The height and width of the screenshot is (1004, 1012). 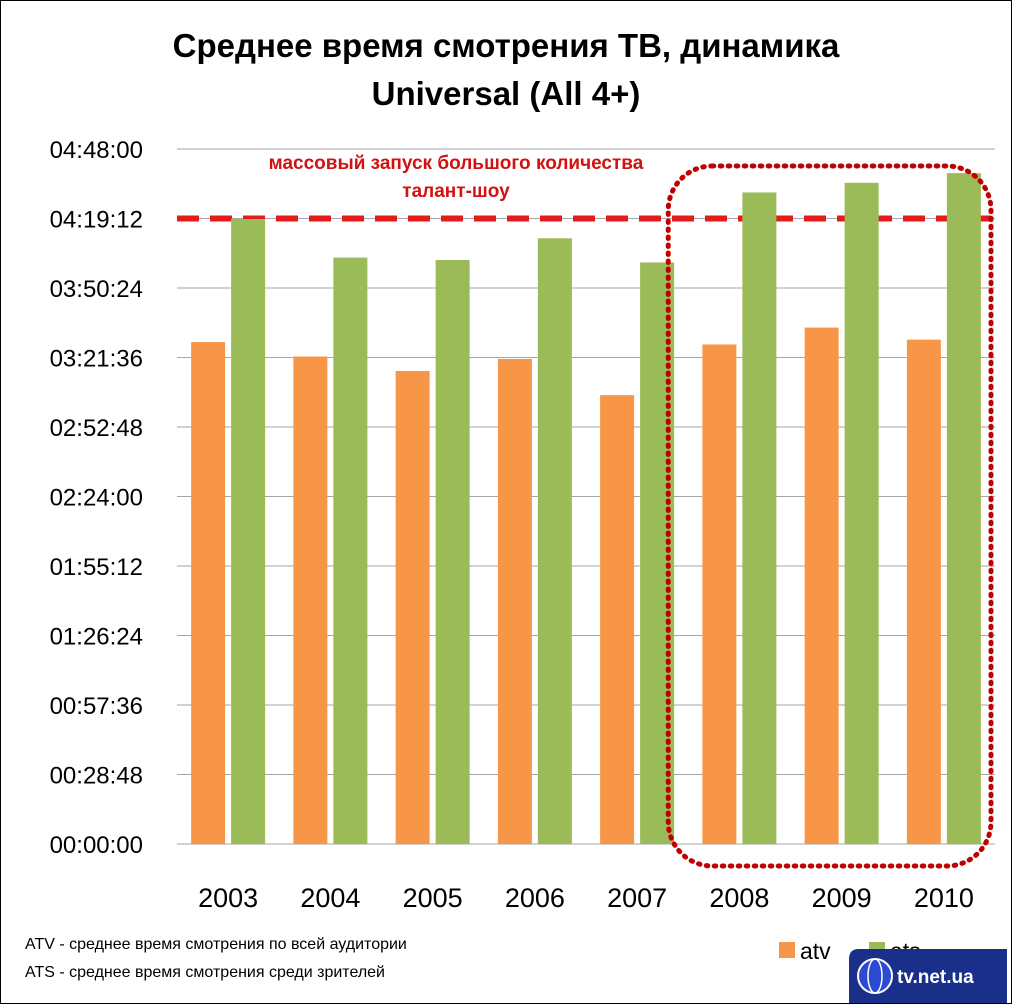 What do you see at coordinates (842, 898) in the screenshot?
I see `x-tick-label-2009: 2009` at bounding box center [842, 898].